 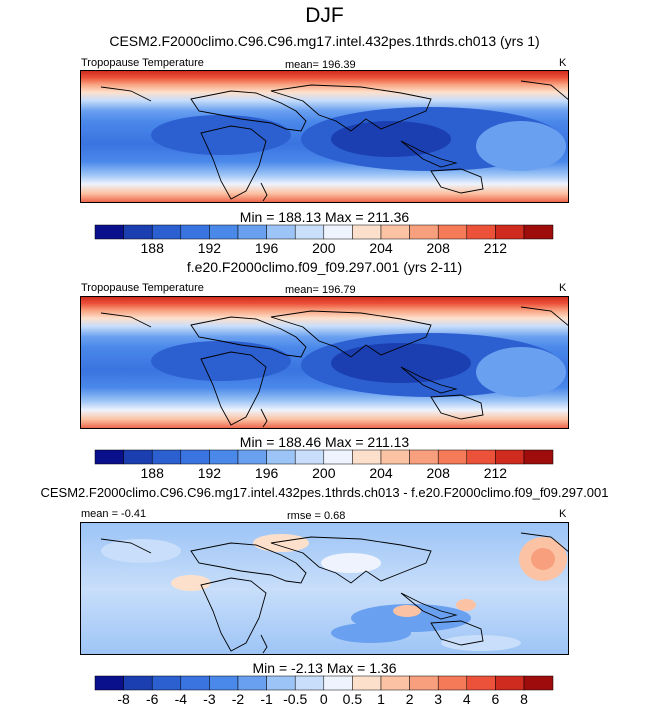 What do you see at coordinates (209, 248) in the screenshot?
I see `panel-1-cbar-tick: 192` at bounding box center [209, 248].